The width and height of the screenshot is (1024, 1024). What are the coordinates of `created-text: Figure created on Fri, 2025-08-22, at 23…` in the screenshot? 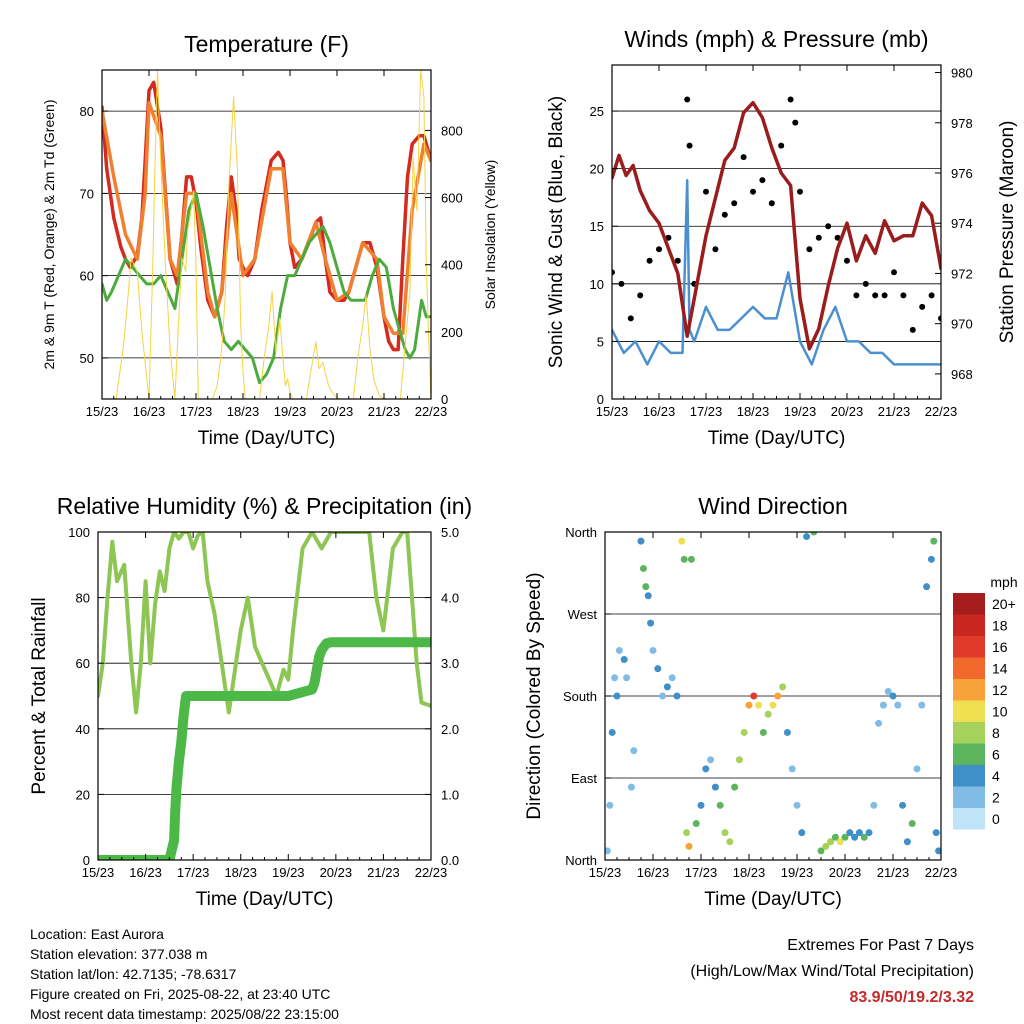 It's located at (180, 994).